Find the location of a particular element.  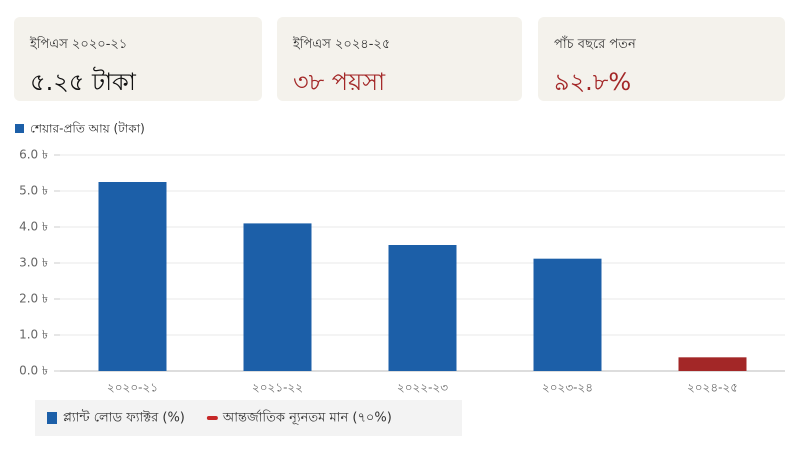

kpi-value: ৯২.৮% is located at coordinates (593, 82).